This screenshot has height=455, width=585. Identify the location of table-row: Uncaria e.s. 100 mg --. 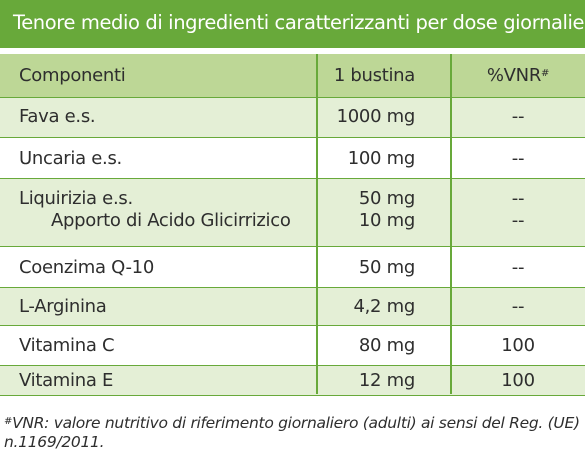
(292, 158).